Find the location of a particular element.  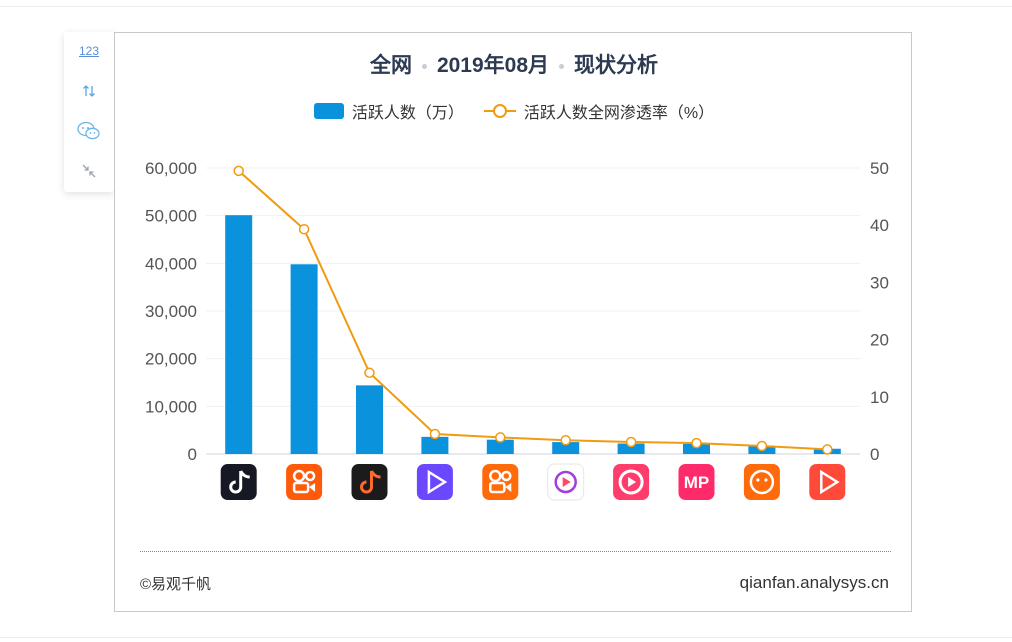

swap-arrows-icon is located at coordinates (89, 91).